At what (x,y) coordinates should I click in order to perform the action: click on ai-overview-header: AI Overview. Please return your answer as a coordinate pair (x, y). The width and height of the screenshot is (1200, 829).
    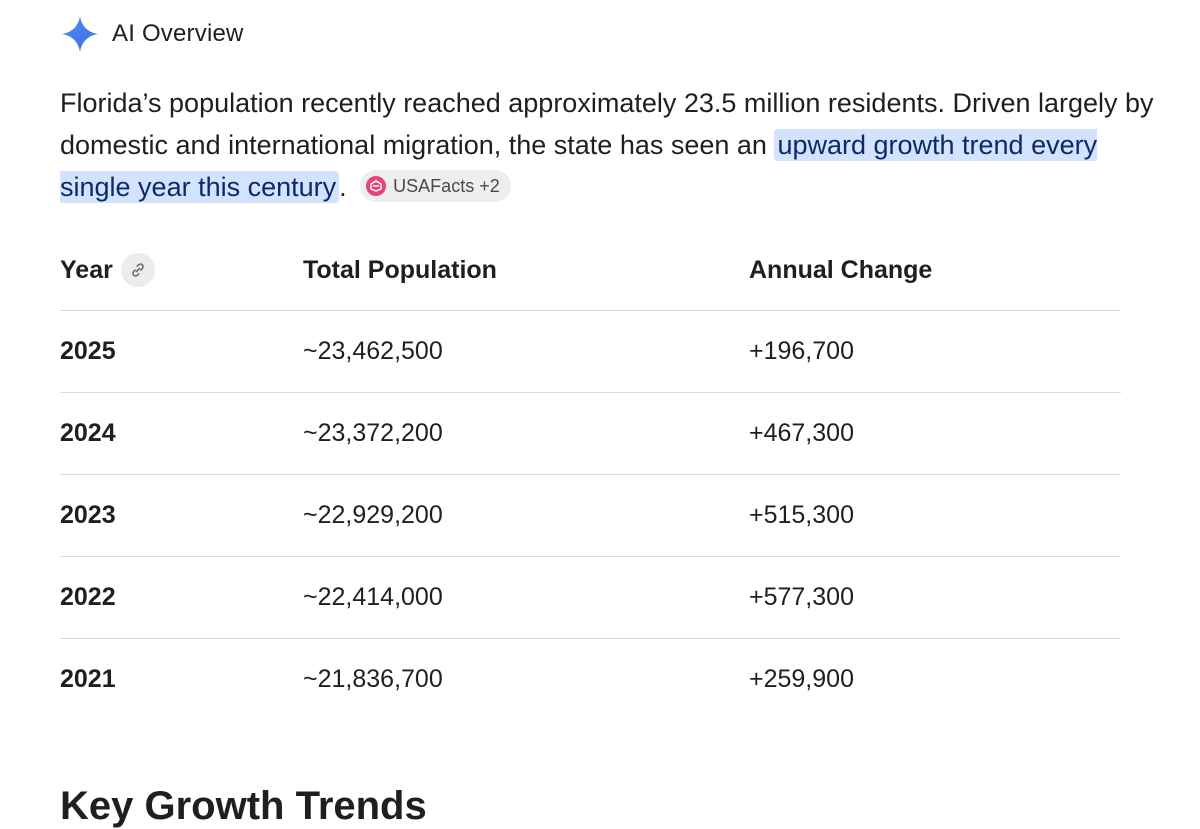
    Looking at the image, I should click on (152, 34).